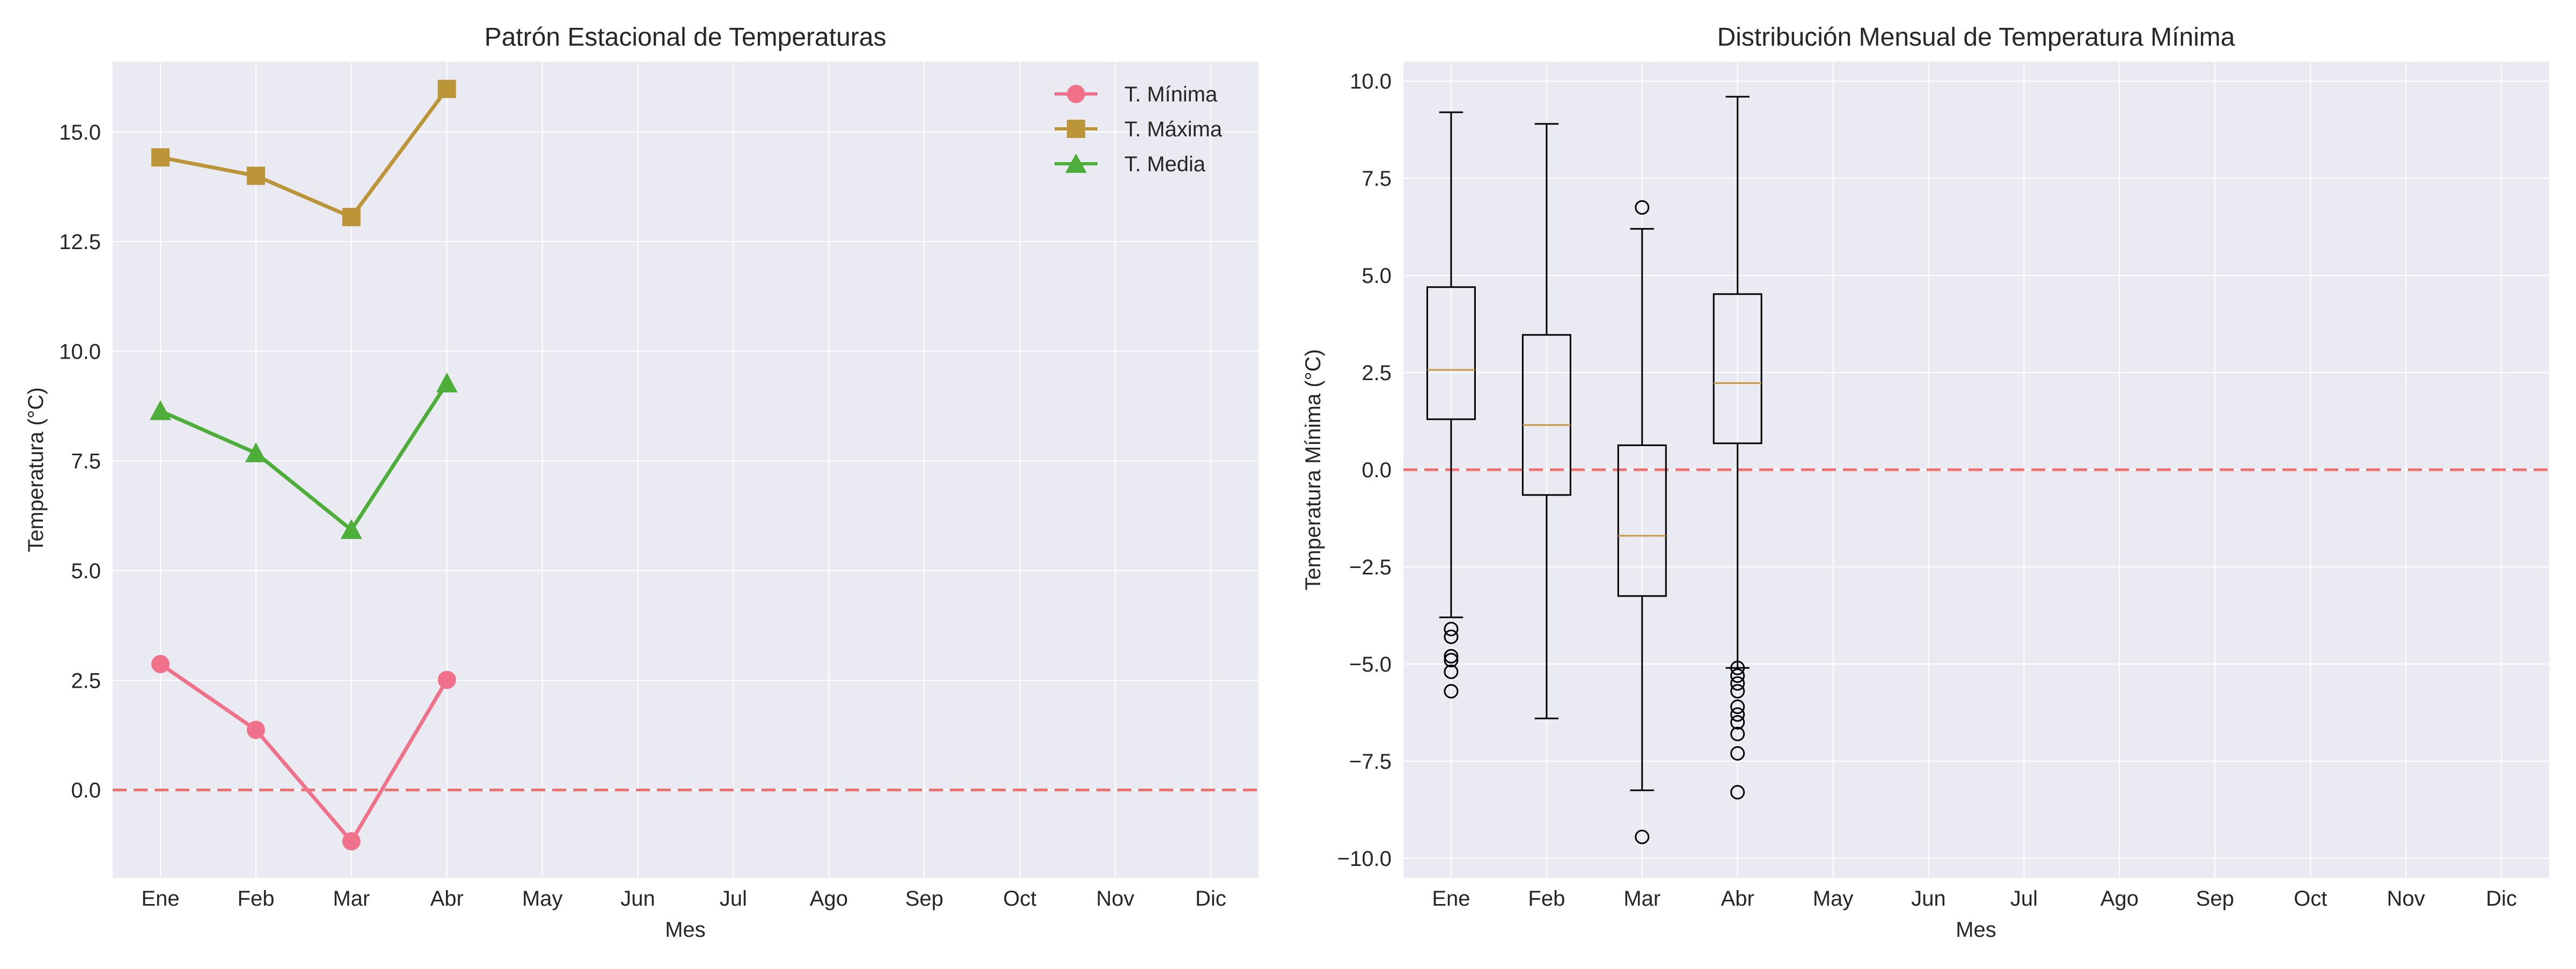 The height and width of the screenshot is (969, 2576). Describe the element at coordinates (1171, 94) in the screenshot. I see `legend-label: T. Mínima` at that location.